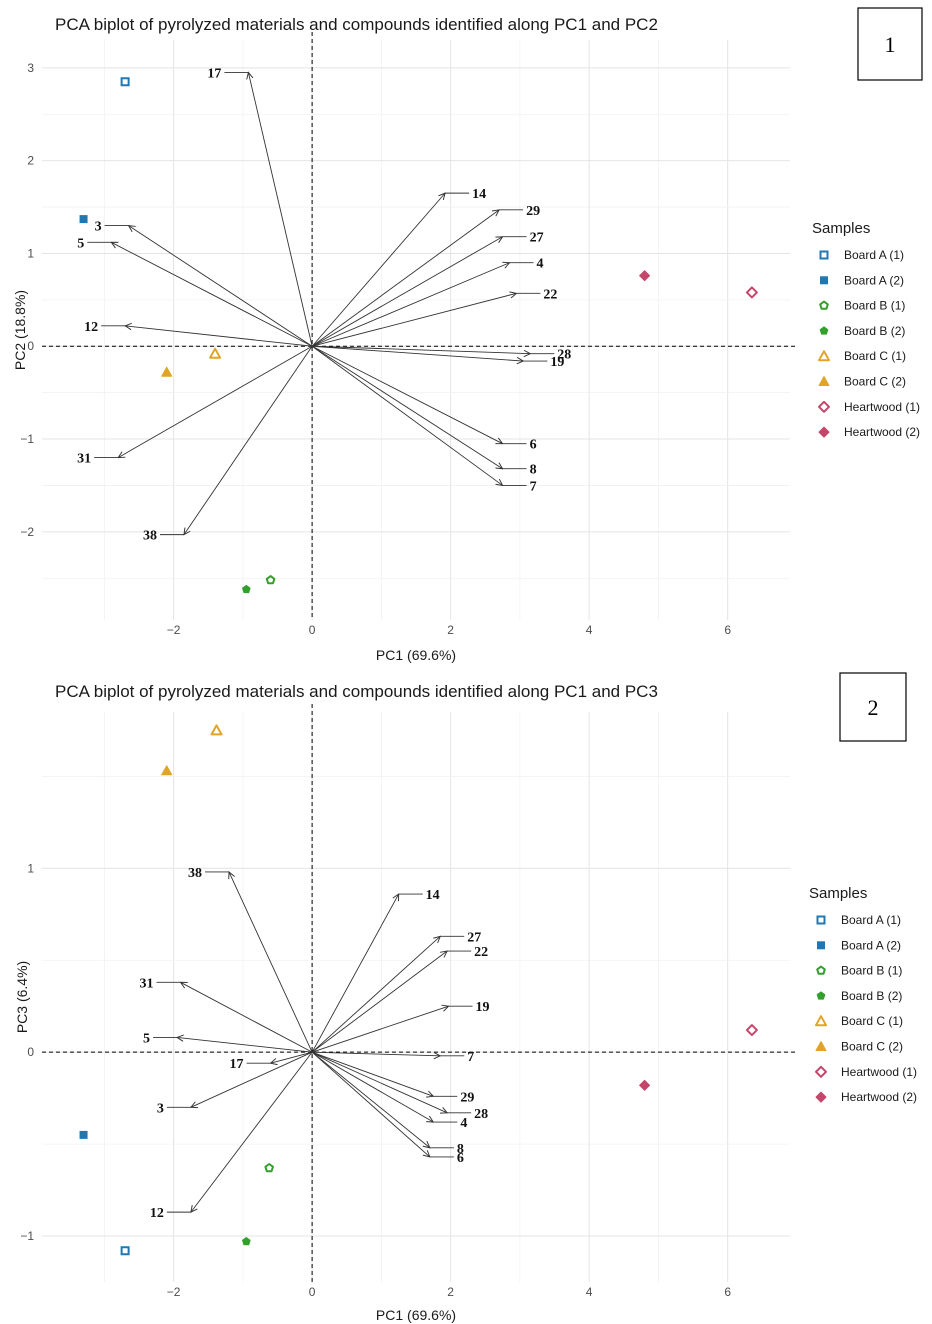  I want to click on y-tick-label: −1, so click(27, 439).